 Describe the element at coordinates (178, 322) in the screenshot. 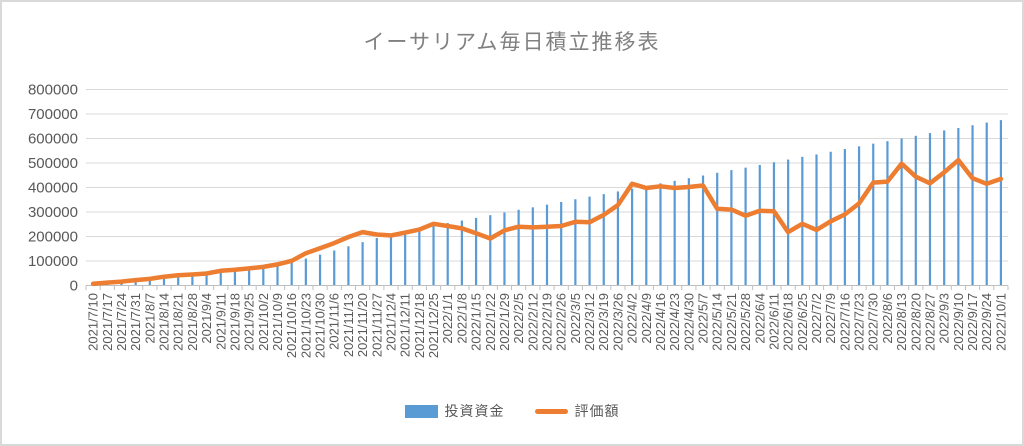

I see `x-axis-label: 2021/8/21` at that location.